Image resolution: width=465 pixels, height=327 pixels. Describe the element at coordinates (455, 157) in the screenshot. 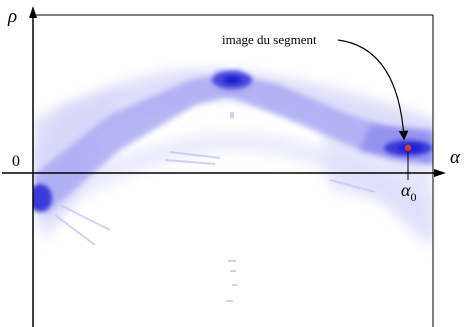

I see `alpha-axis-label: α` at that location.